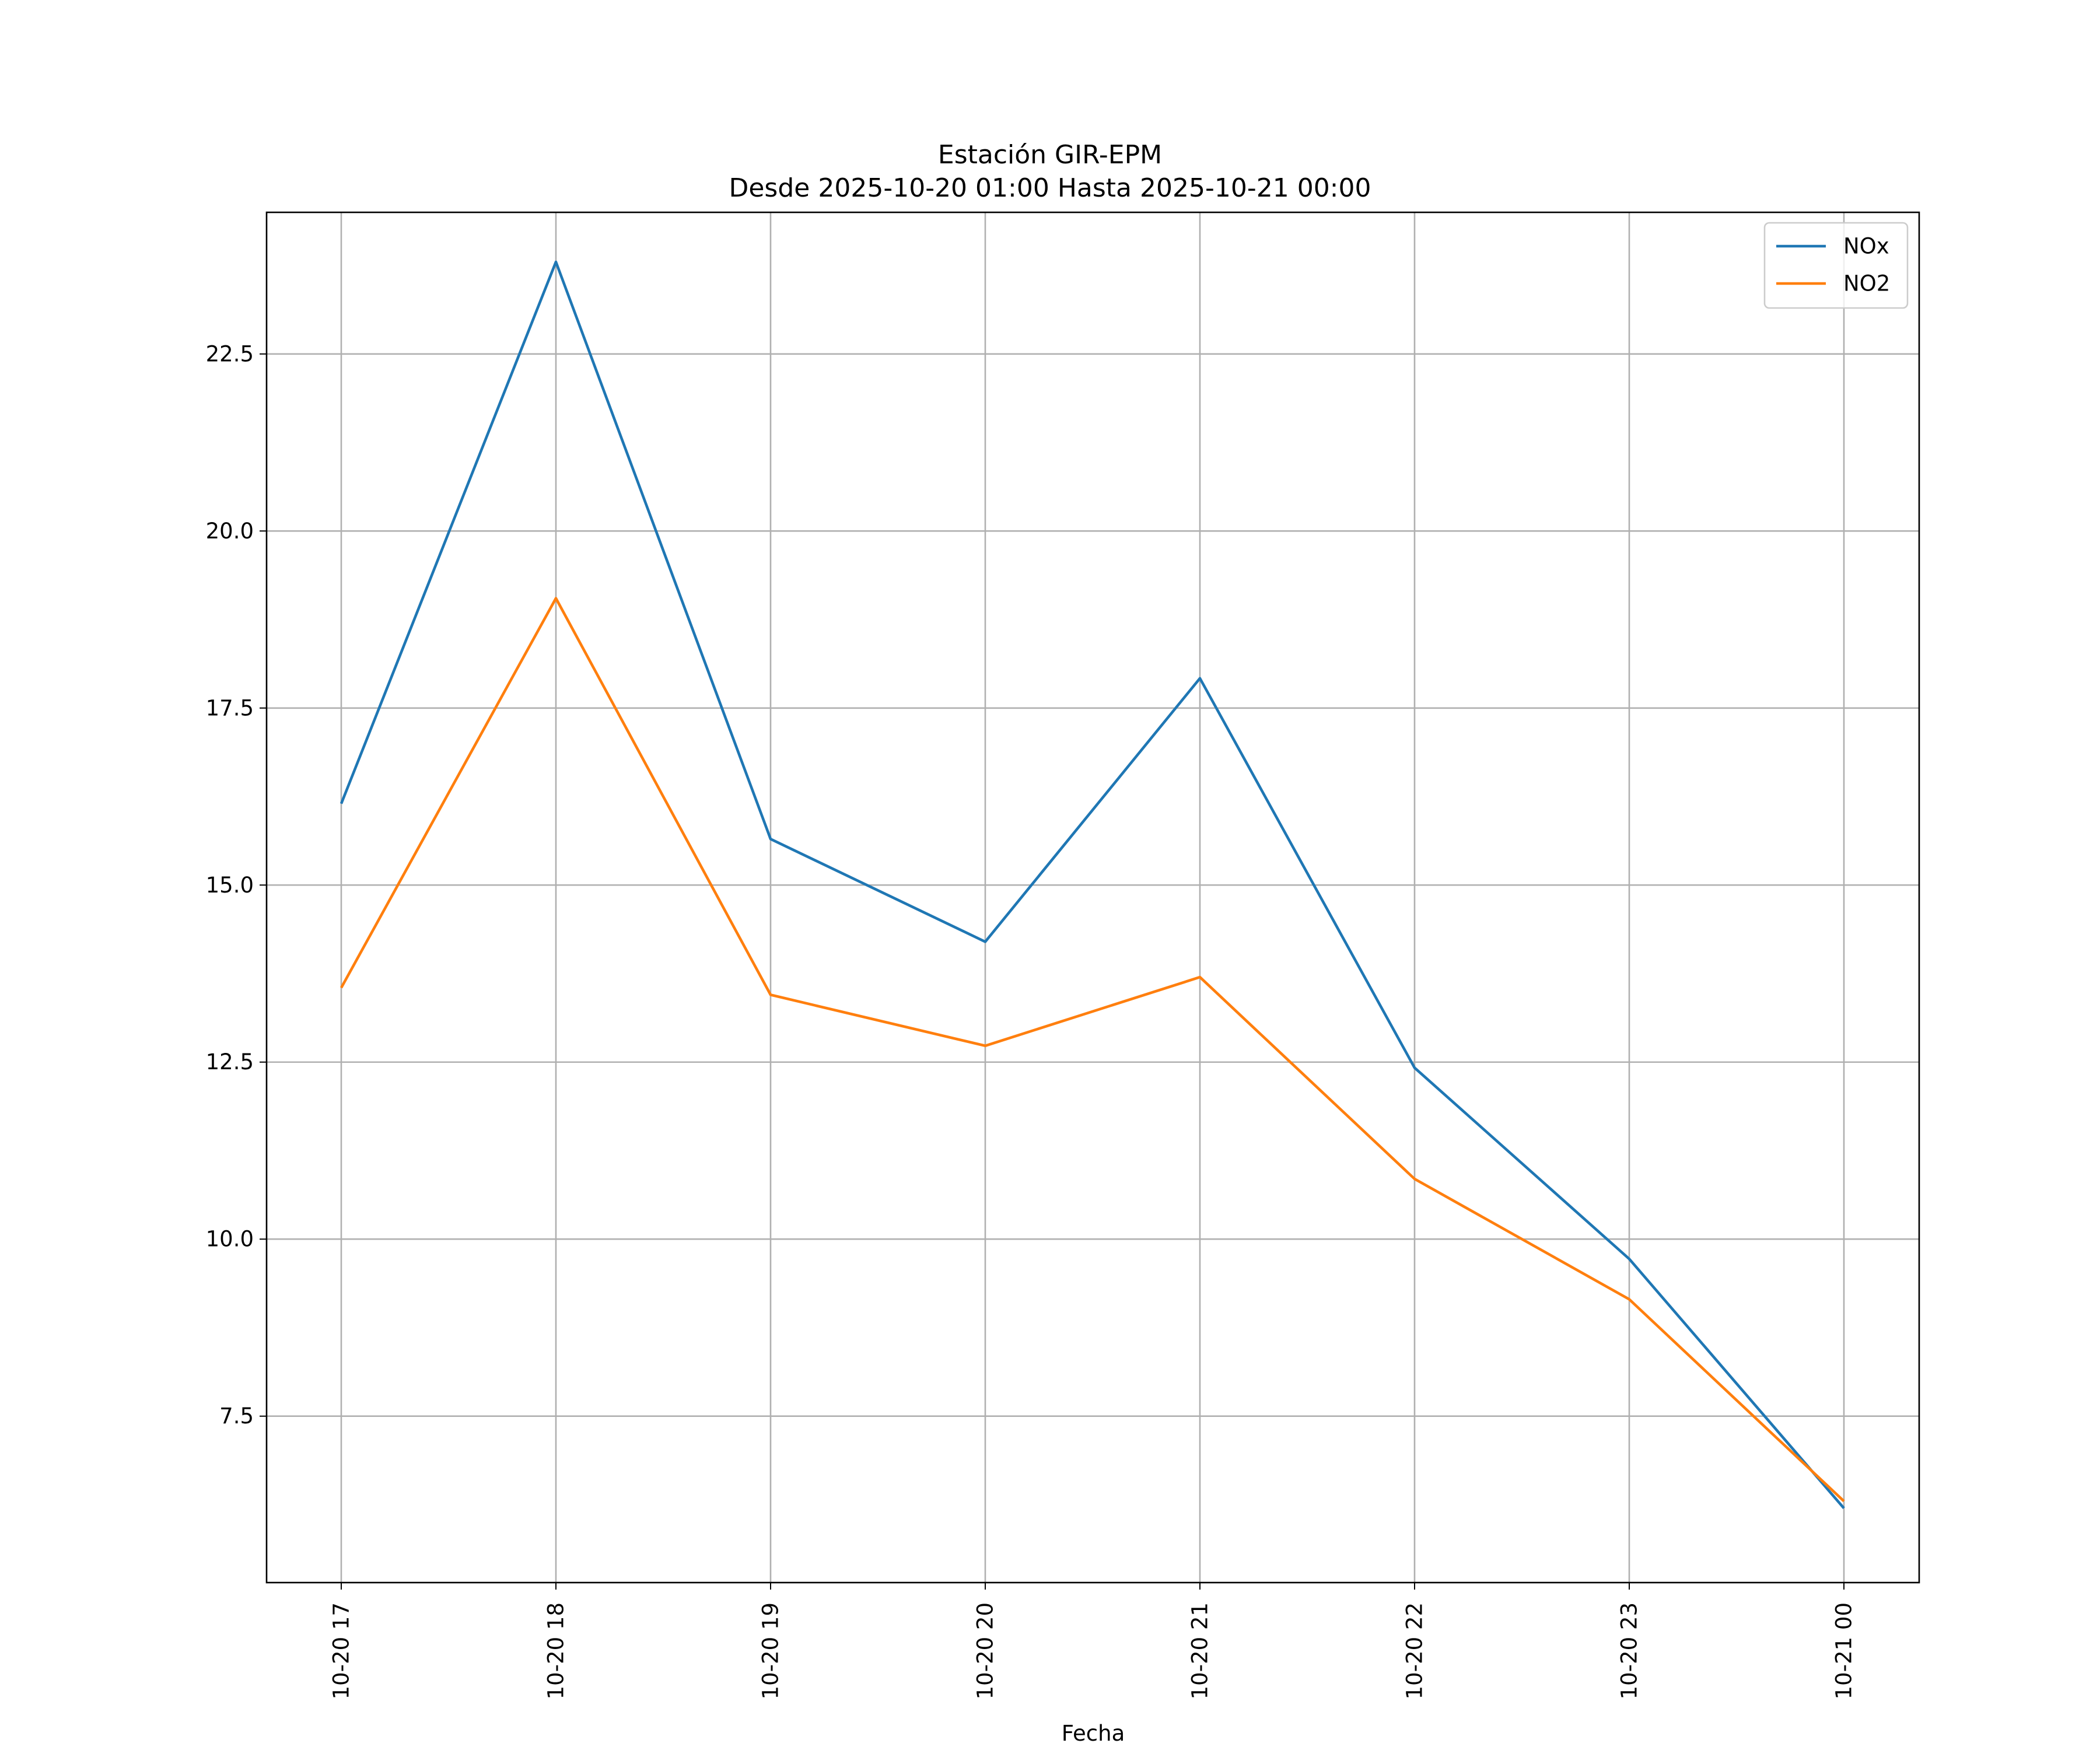 The height and width of the screenshot is (1750, 2100). Describe the element at coordinates (342, 1650) in the screenshot. I see `x-tick-label: 10-20 17` at that location.